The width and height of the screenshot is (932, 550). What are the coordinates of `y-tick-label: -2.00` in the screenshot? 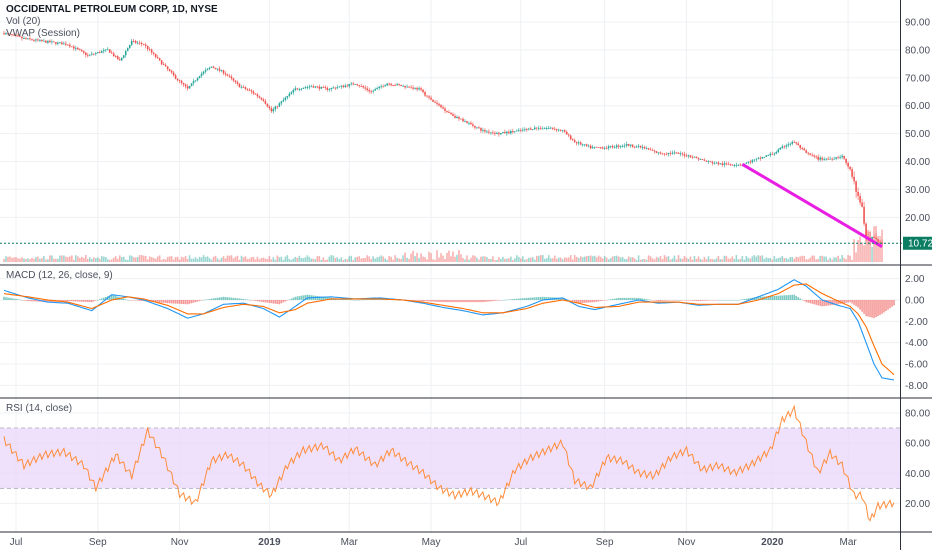 It's located at (916, 322).